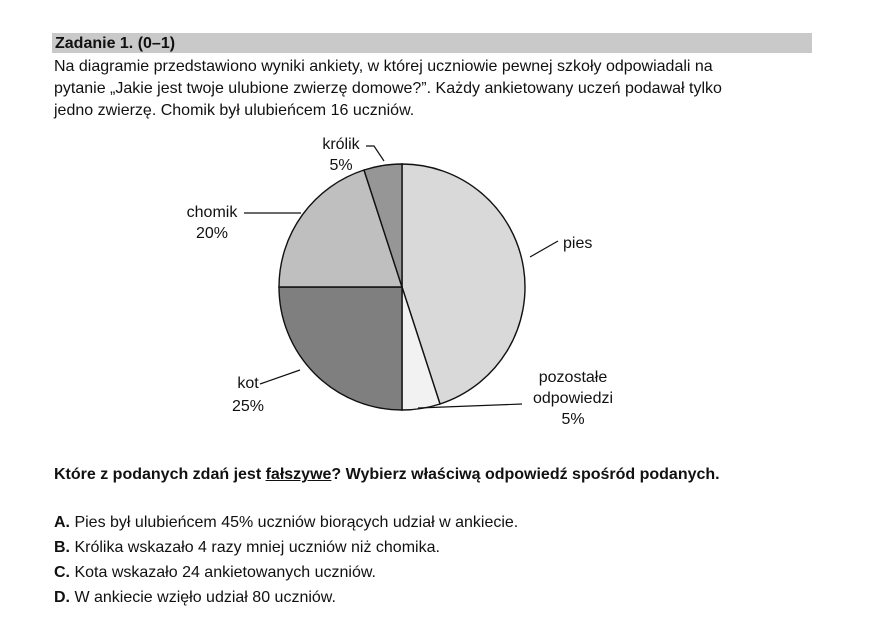 This screenshot has width=894, height=624. Describe the element at coordinates (341, 144) in the screenshot. I see `slice-label-krolik: królik` at that location.